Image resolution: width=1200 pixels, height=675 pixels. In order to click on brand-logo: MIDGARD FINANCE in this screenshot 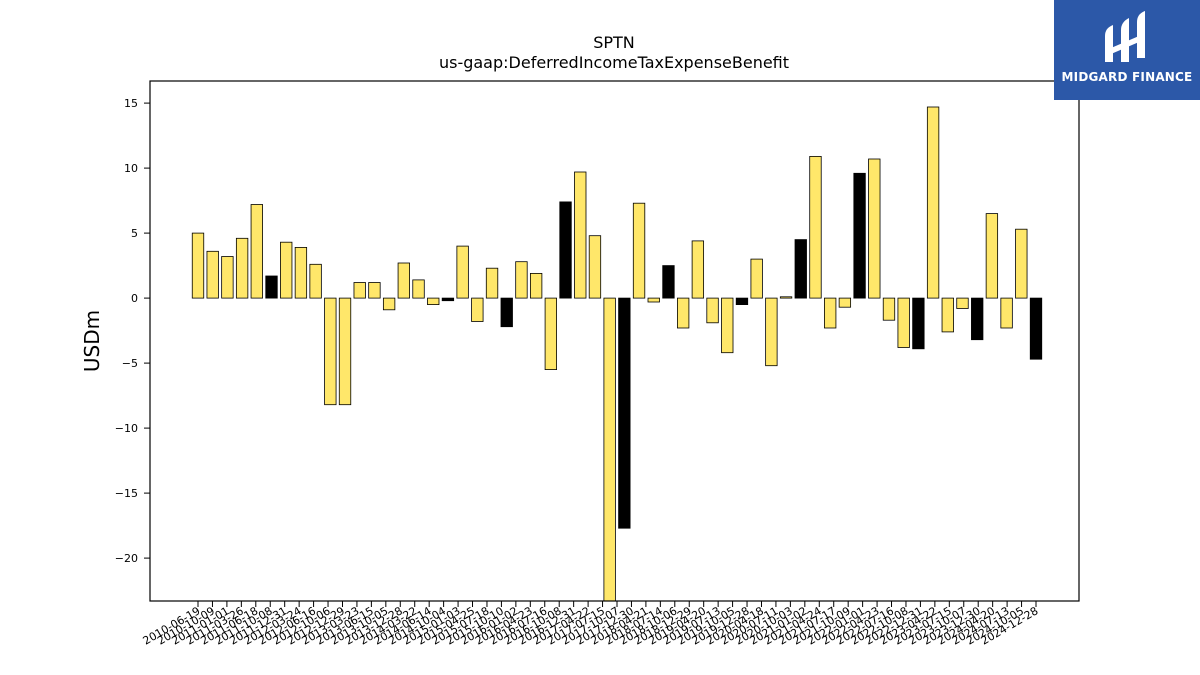, I will do `click(1127, 50)`.